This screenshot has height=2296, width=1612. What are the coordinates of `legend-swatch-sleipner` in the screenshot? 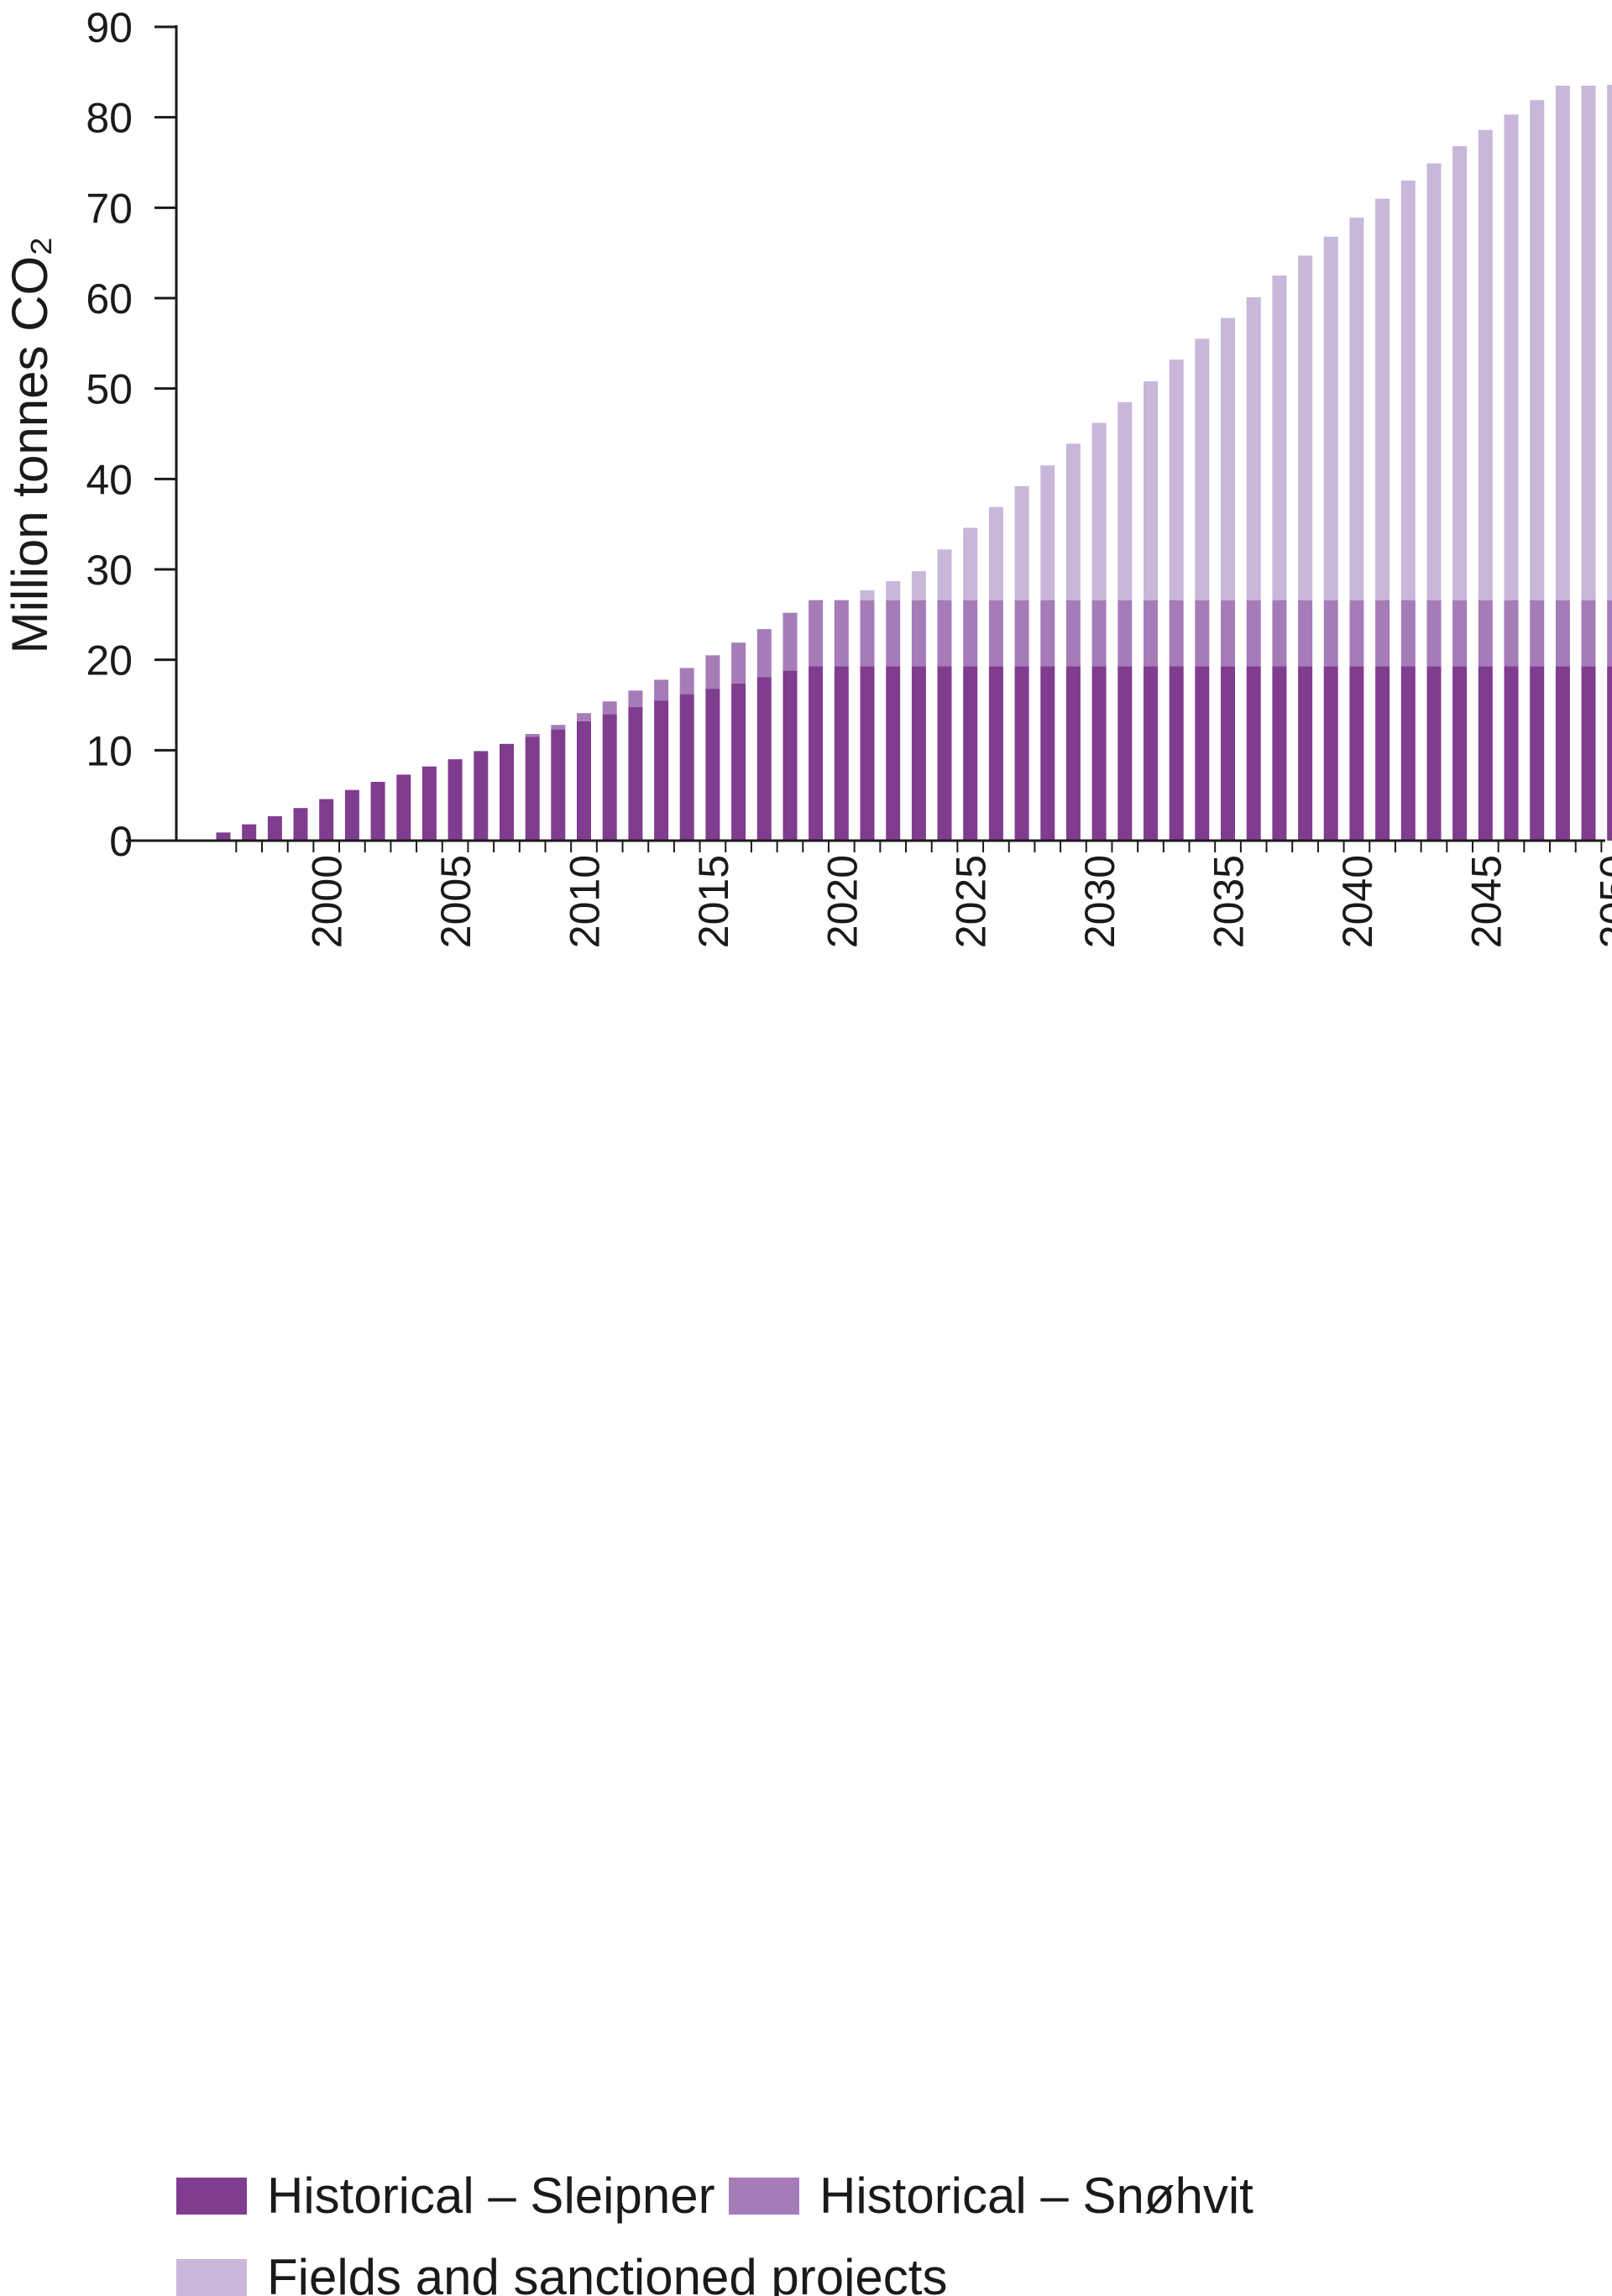 It's located at (211, 2196).